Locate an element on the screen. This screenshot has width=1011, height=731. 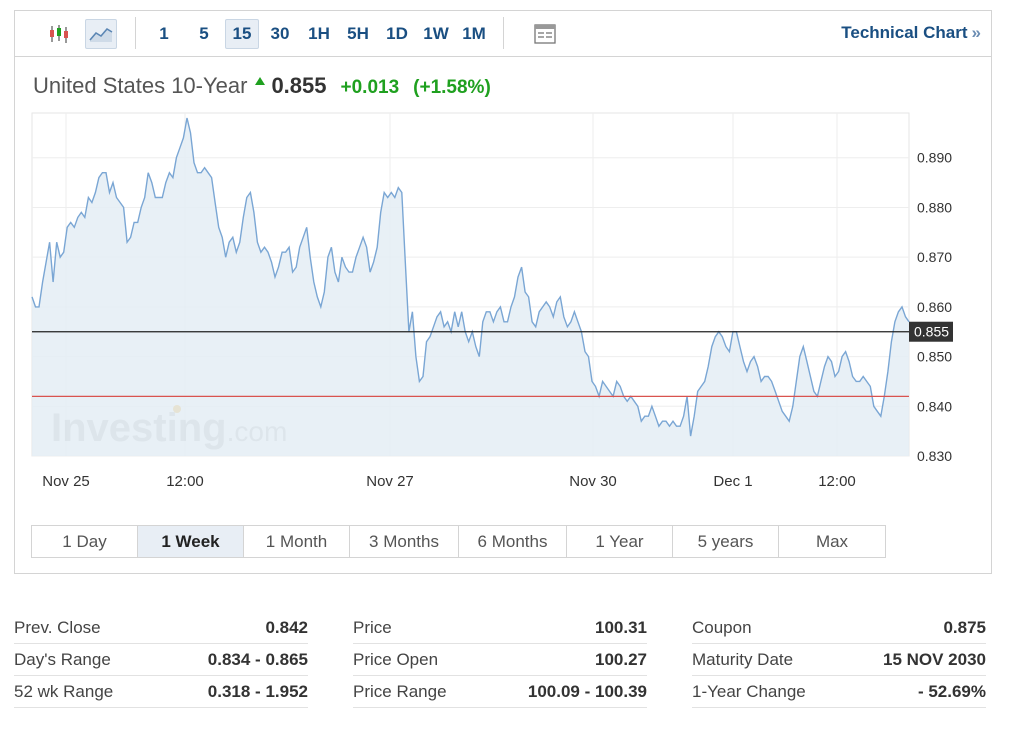
area-chart-icon is located at coordinates (101, 34).